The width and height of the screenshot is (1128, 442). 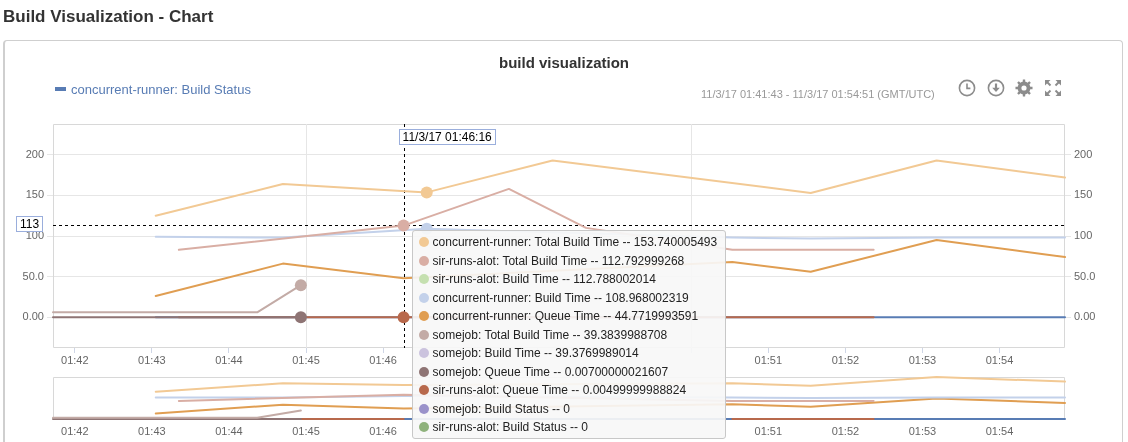 I want to click on annotation: sir-runs-alot: Queue Time -- 0.00499999988824, so click(x=559, y=390).